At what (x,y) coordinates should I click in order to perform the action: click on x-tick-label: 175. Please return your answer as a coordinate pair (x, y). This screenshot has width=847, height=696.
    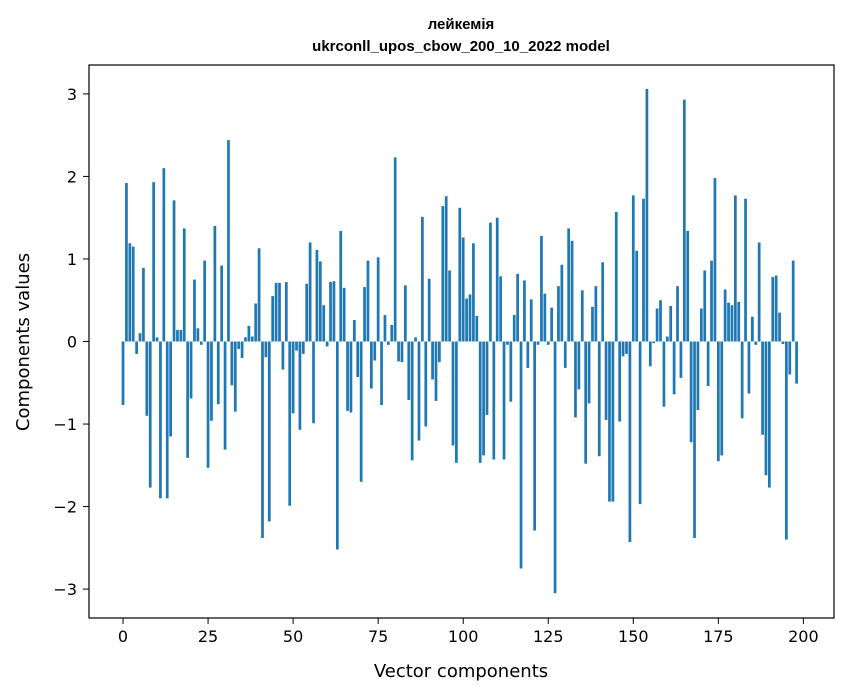
    Looking at the image, I should click on (718, 636).